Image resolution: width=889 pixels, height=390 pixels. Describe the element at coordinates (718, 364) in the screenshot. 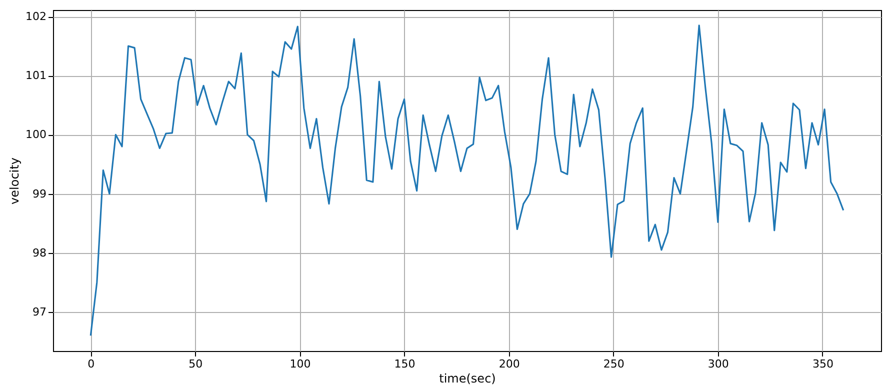

I see `x-tick-label: 300` at that location.